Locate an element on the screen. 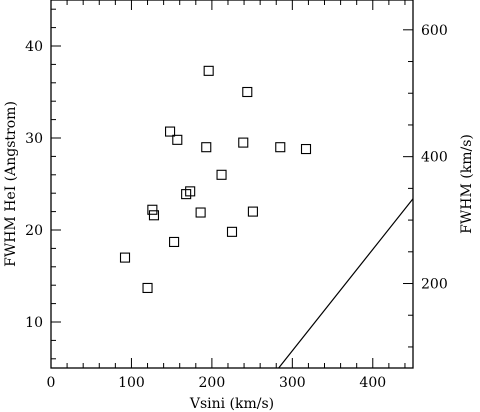 The height and width of the screenshot is (412, 480). y2-tick-label: 600 is located at coordinates (434, 31).